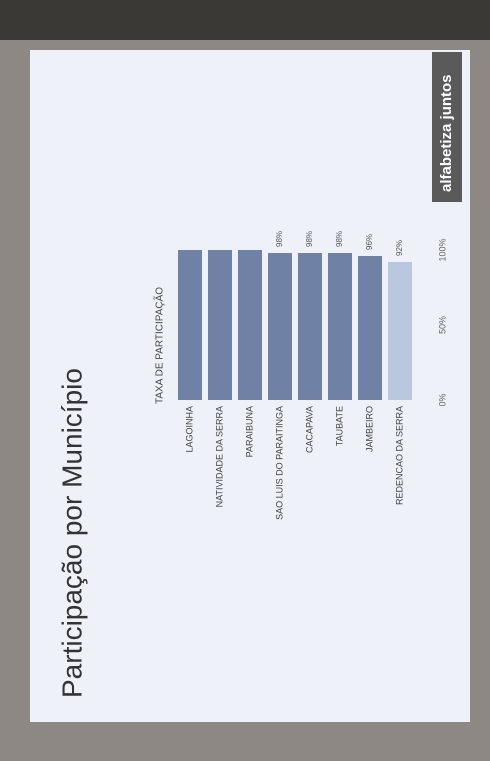  Describe the element at coordinates (159, 345) in the screenshot. I see `chart-subtitle: TAXA DE PARTICIPAÇÃO` at that location.